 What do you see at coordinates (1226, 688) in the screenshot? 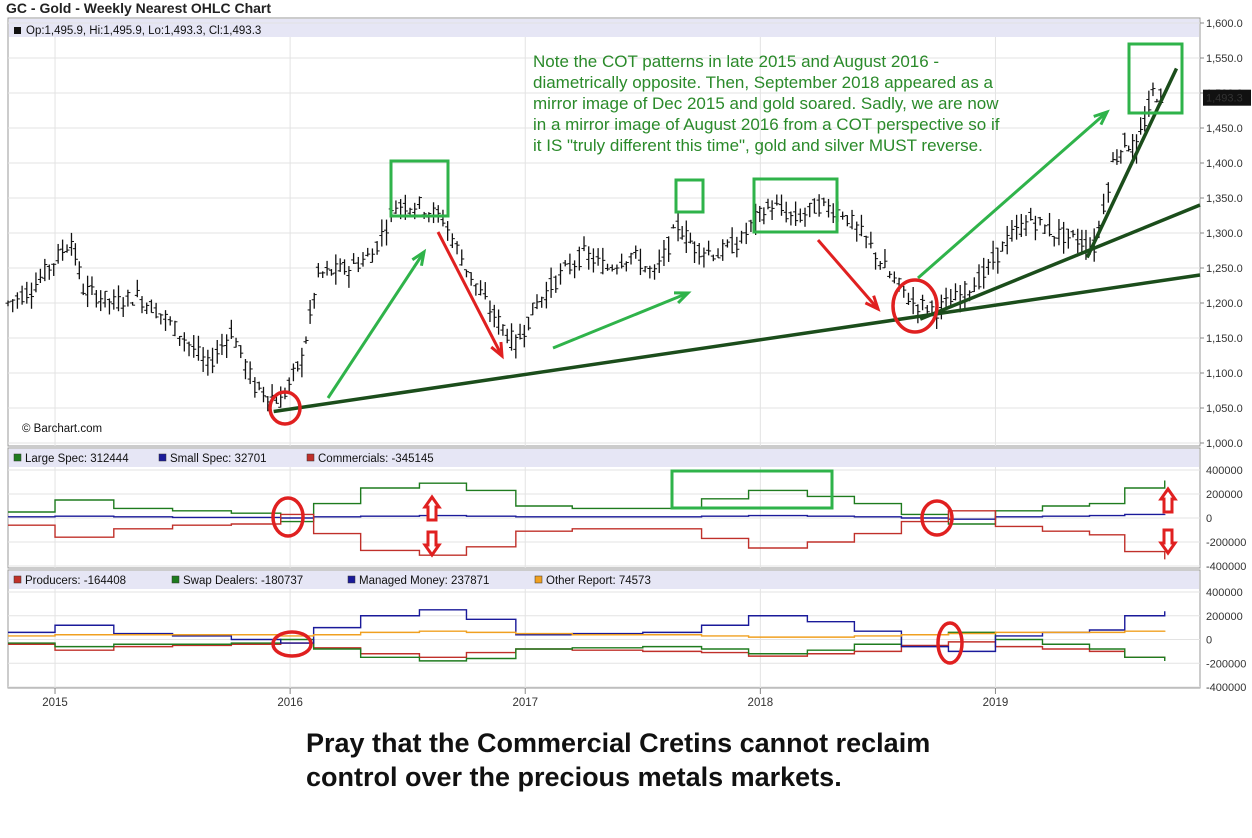
I see `disaggregated-tick-label: -400000` at bounding box center [1226, 688].